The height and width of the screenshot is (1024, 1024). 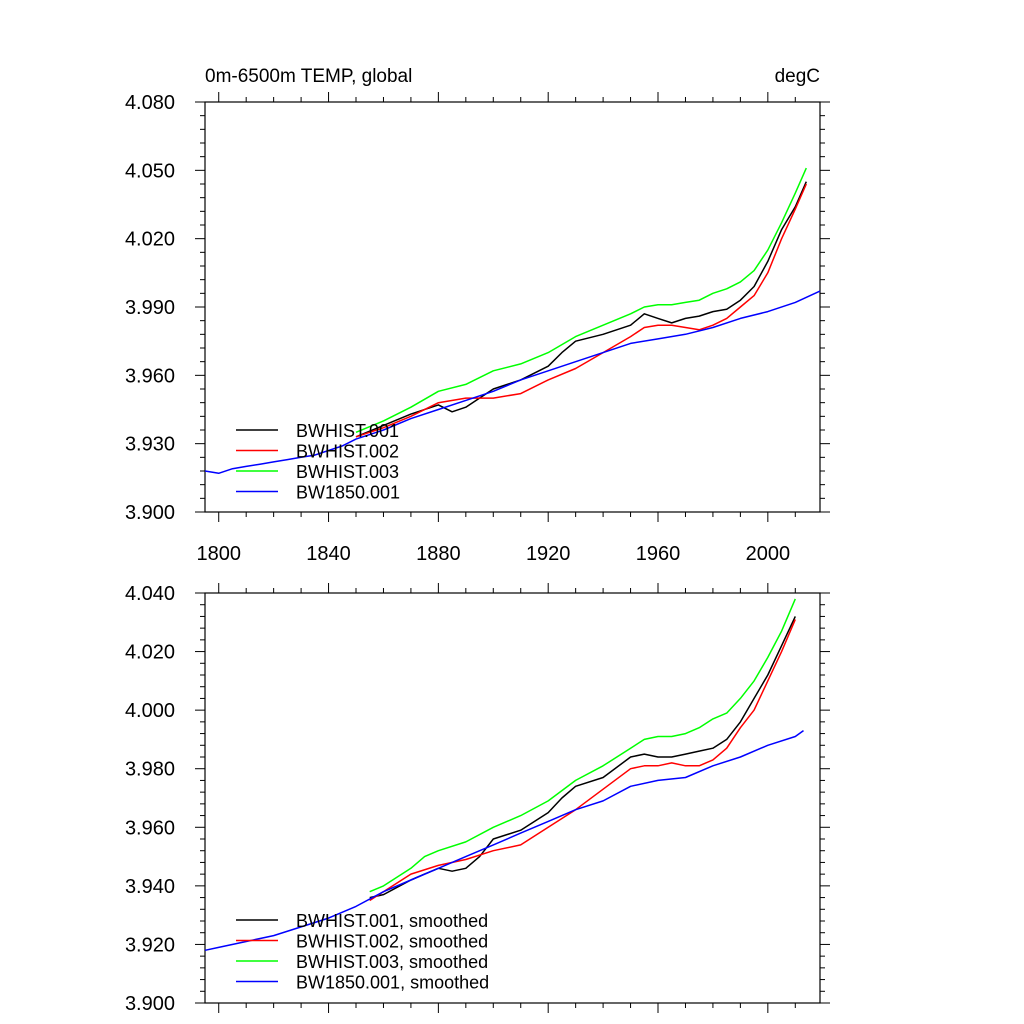 I want to click on bottom-y-tick-label: 4.000, so click(x=150, y=711).